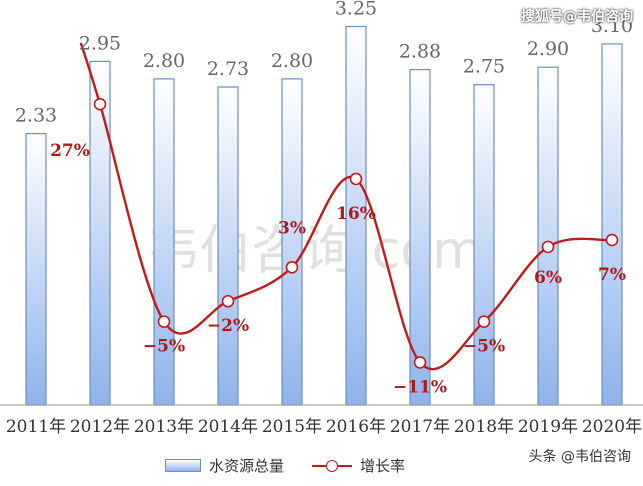  Describe the element at coordinates (247, 466) in the screenshot. I see `legend-bar-label: 水资源总量` at that location.